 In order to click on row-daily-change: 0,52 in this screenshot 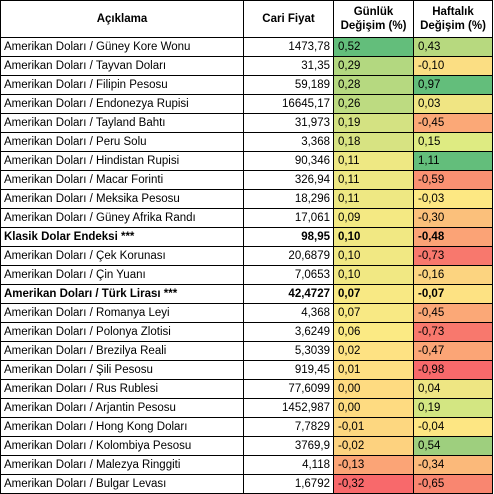, I will do `click(373, 47)`.